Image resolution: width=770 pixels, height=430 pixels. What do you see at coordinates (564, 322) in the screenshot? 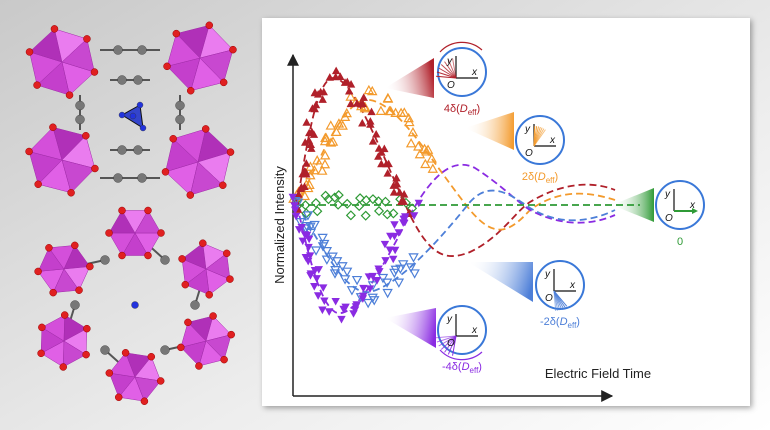
I see `state-label-var: D` at bounding box center [564, 322].